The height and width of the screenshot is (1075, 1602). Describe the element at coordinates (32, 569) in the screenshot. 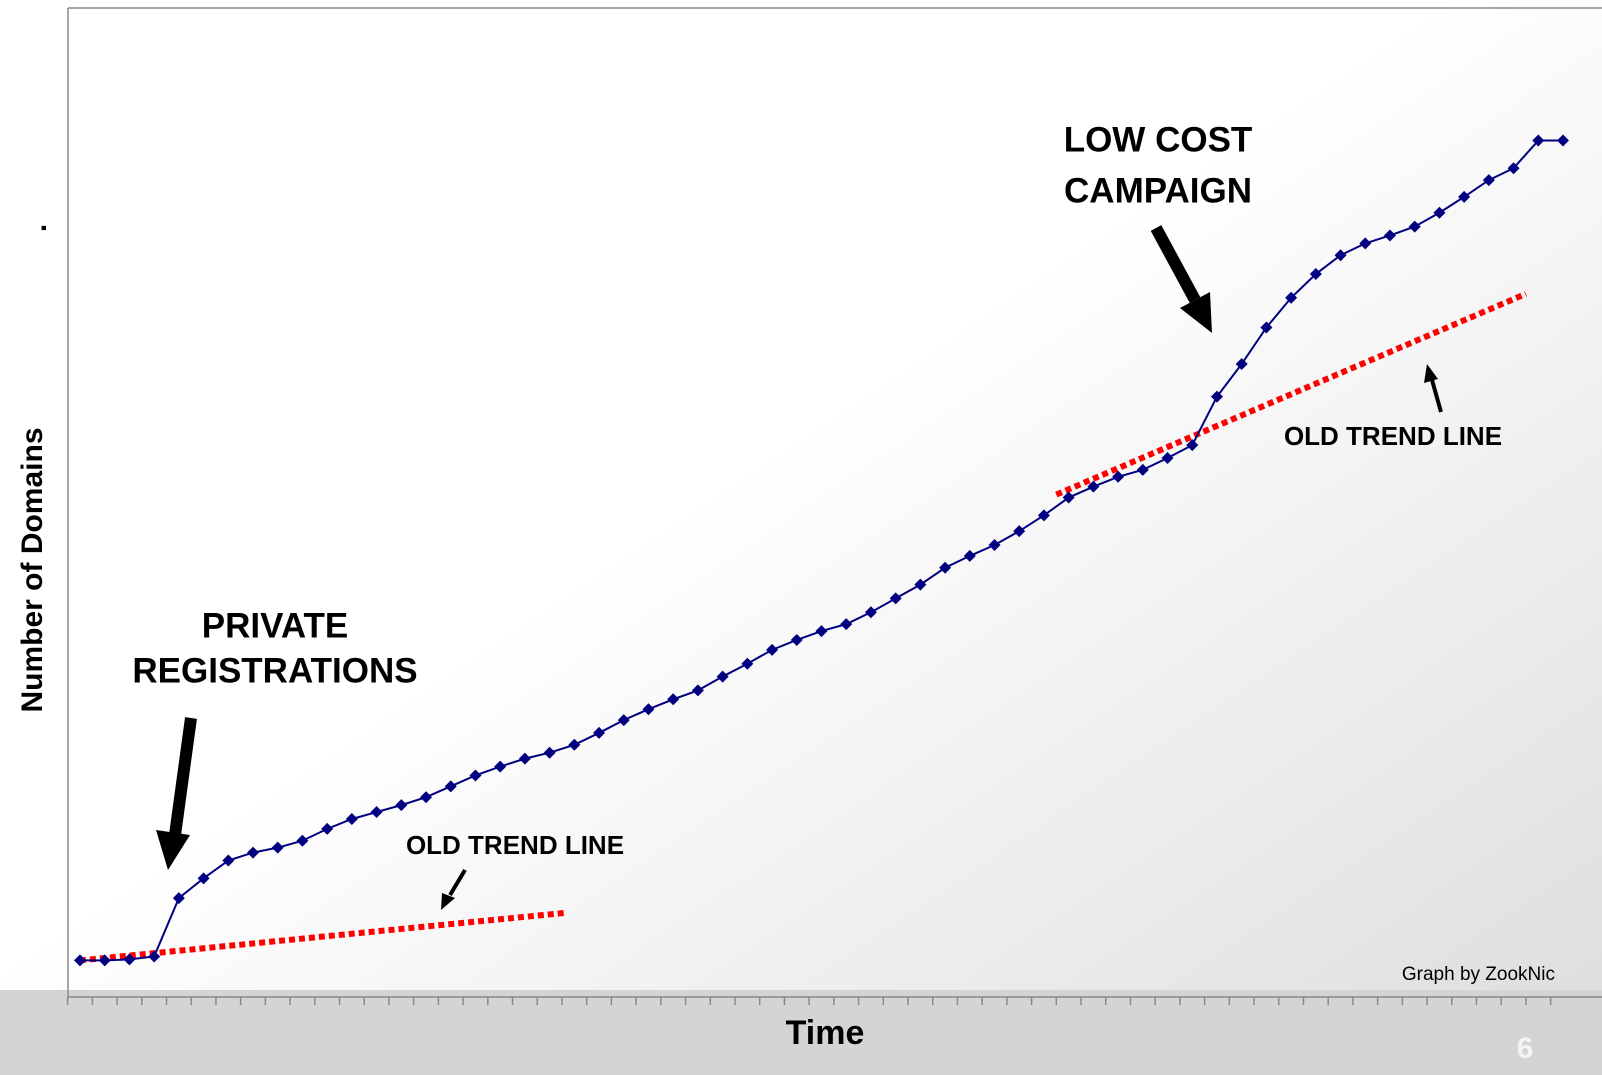

I see `y-axis-label: Number of Domains` at that location.